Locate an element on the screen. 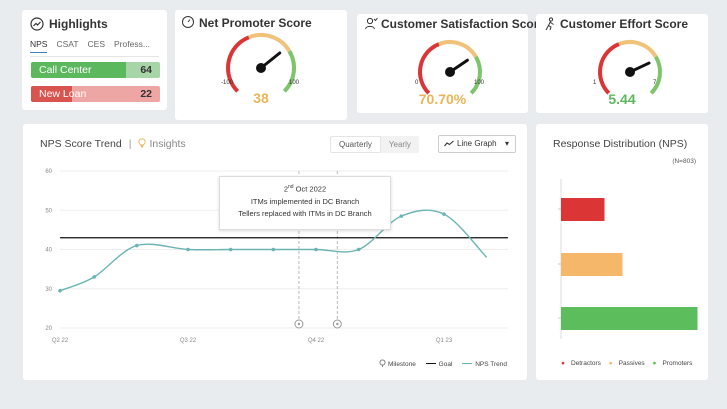 The height and width of the screenshot is (409, 727). highlight-value: 22 is located at coordinates (146, 94).